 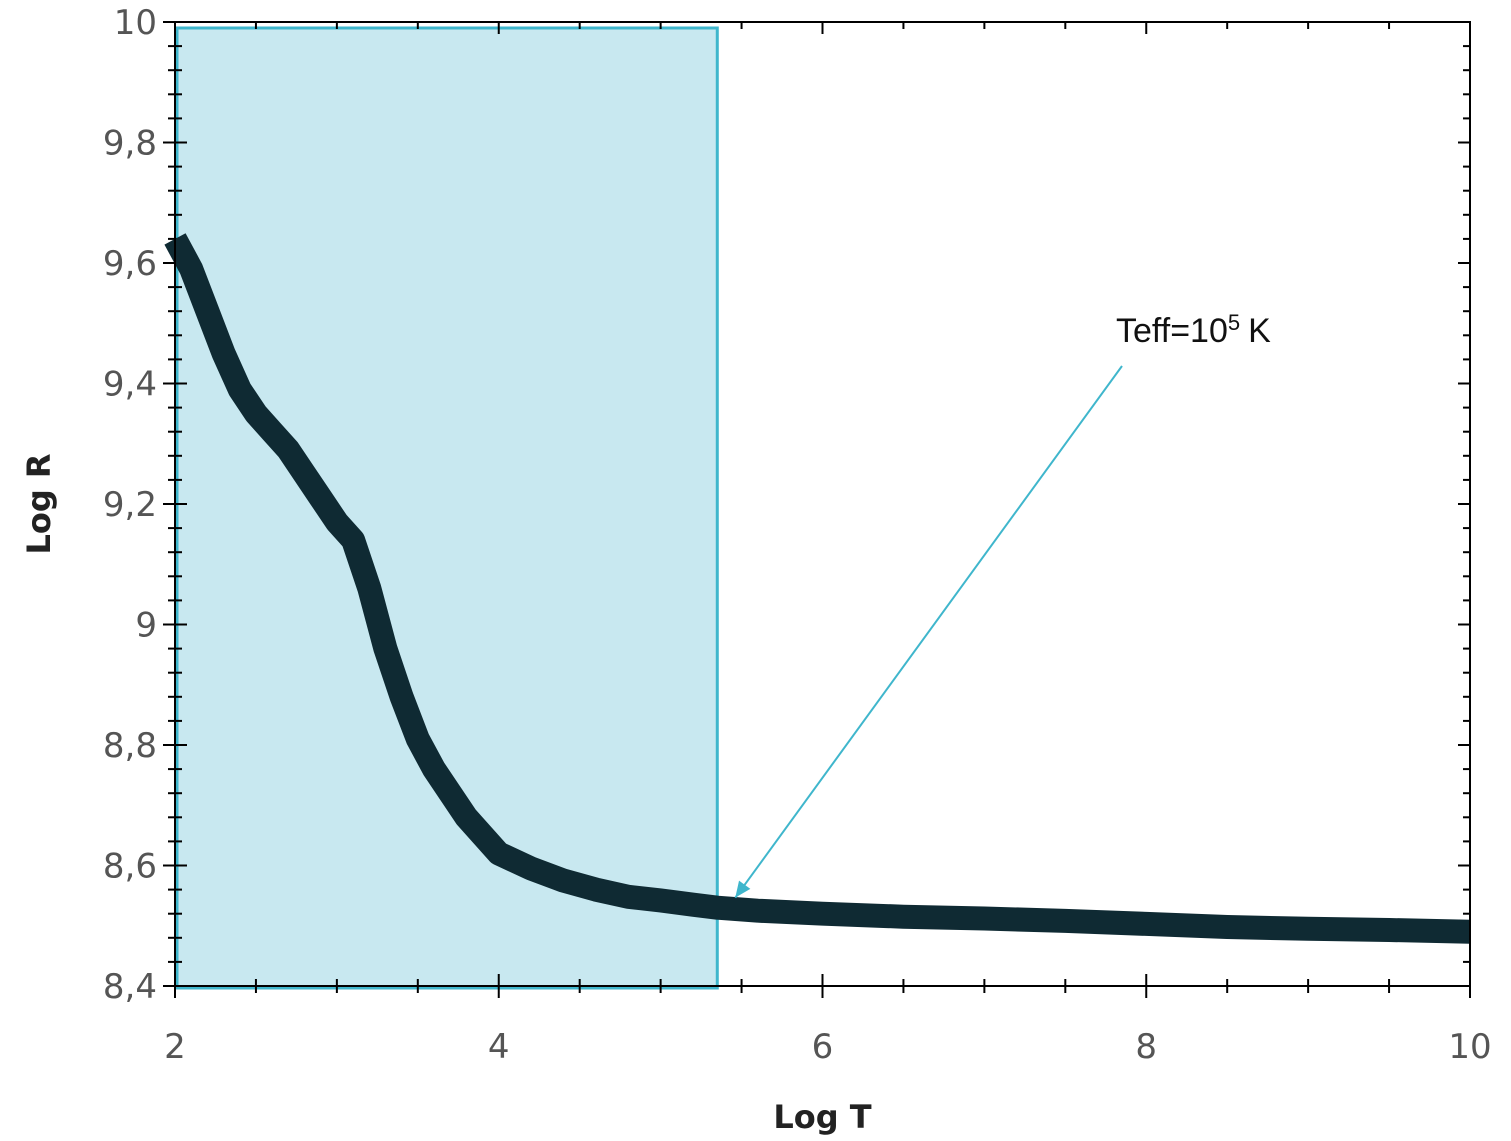 I want to click on x-axis-label: Log T, so click(x=822, y=1117).